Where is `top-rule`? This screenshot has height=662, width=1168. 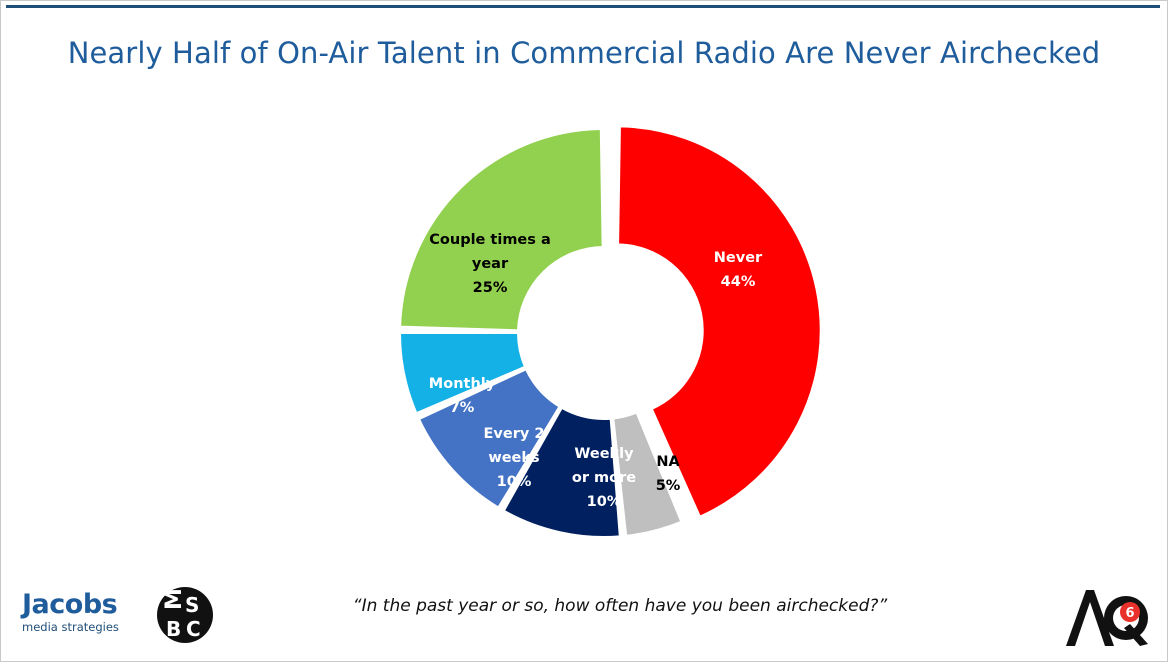 top-rule is located at coordinates (583, 6).